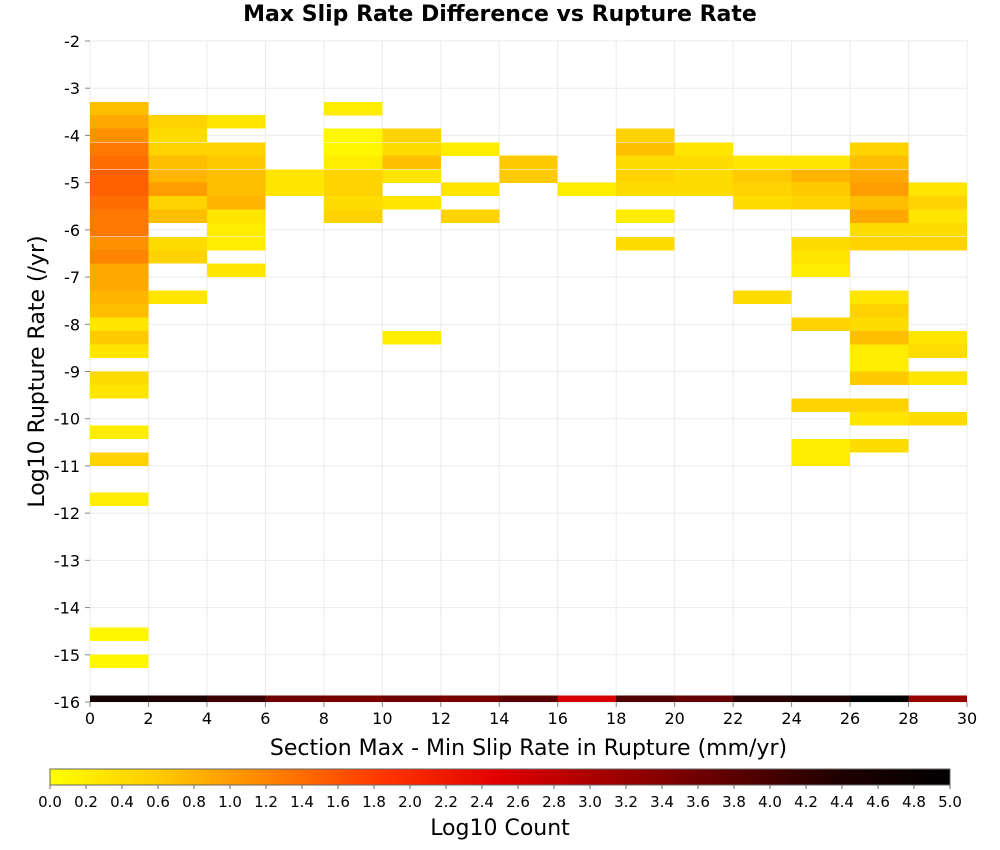 This screenshot has width=1000, height=850. What do you see at coordinates (194, 802) in the screenshot?
I see `colorbar-tick-label: 0.8` at bounding box center [194, 802].